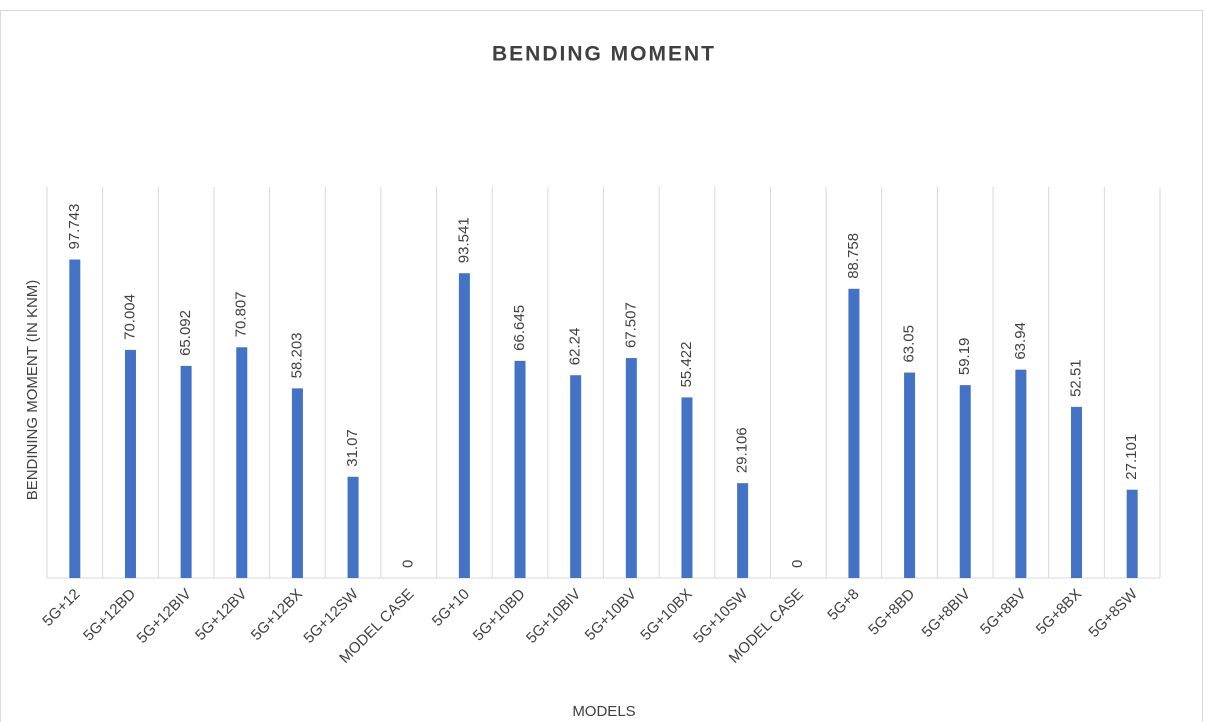 Image resolution: width=1205 pixels, height=722 pixels. What do you see at coordinates (129, 317) in the screenshot?
I see `data-label: 70.004` at bounding box center [129, 317].